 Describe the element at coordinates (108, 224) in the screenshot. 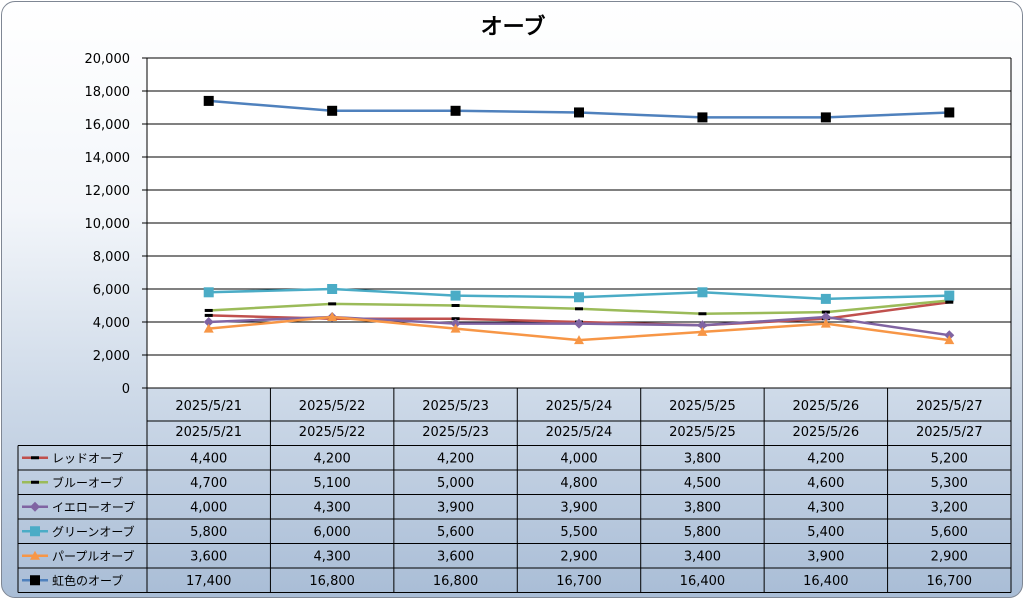

I see `y-tick-label: 10,000` at that location.